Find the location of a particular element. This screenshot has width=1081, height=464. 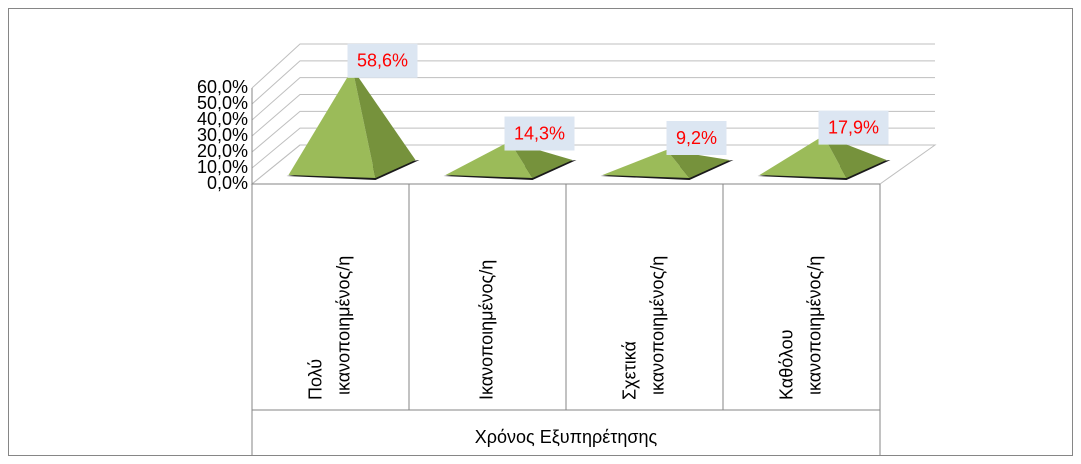

x-tick-label: Καθόλου ικανοποιημένος/η is located at coordinates (800, 328).